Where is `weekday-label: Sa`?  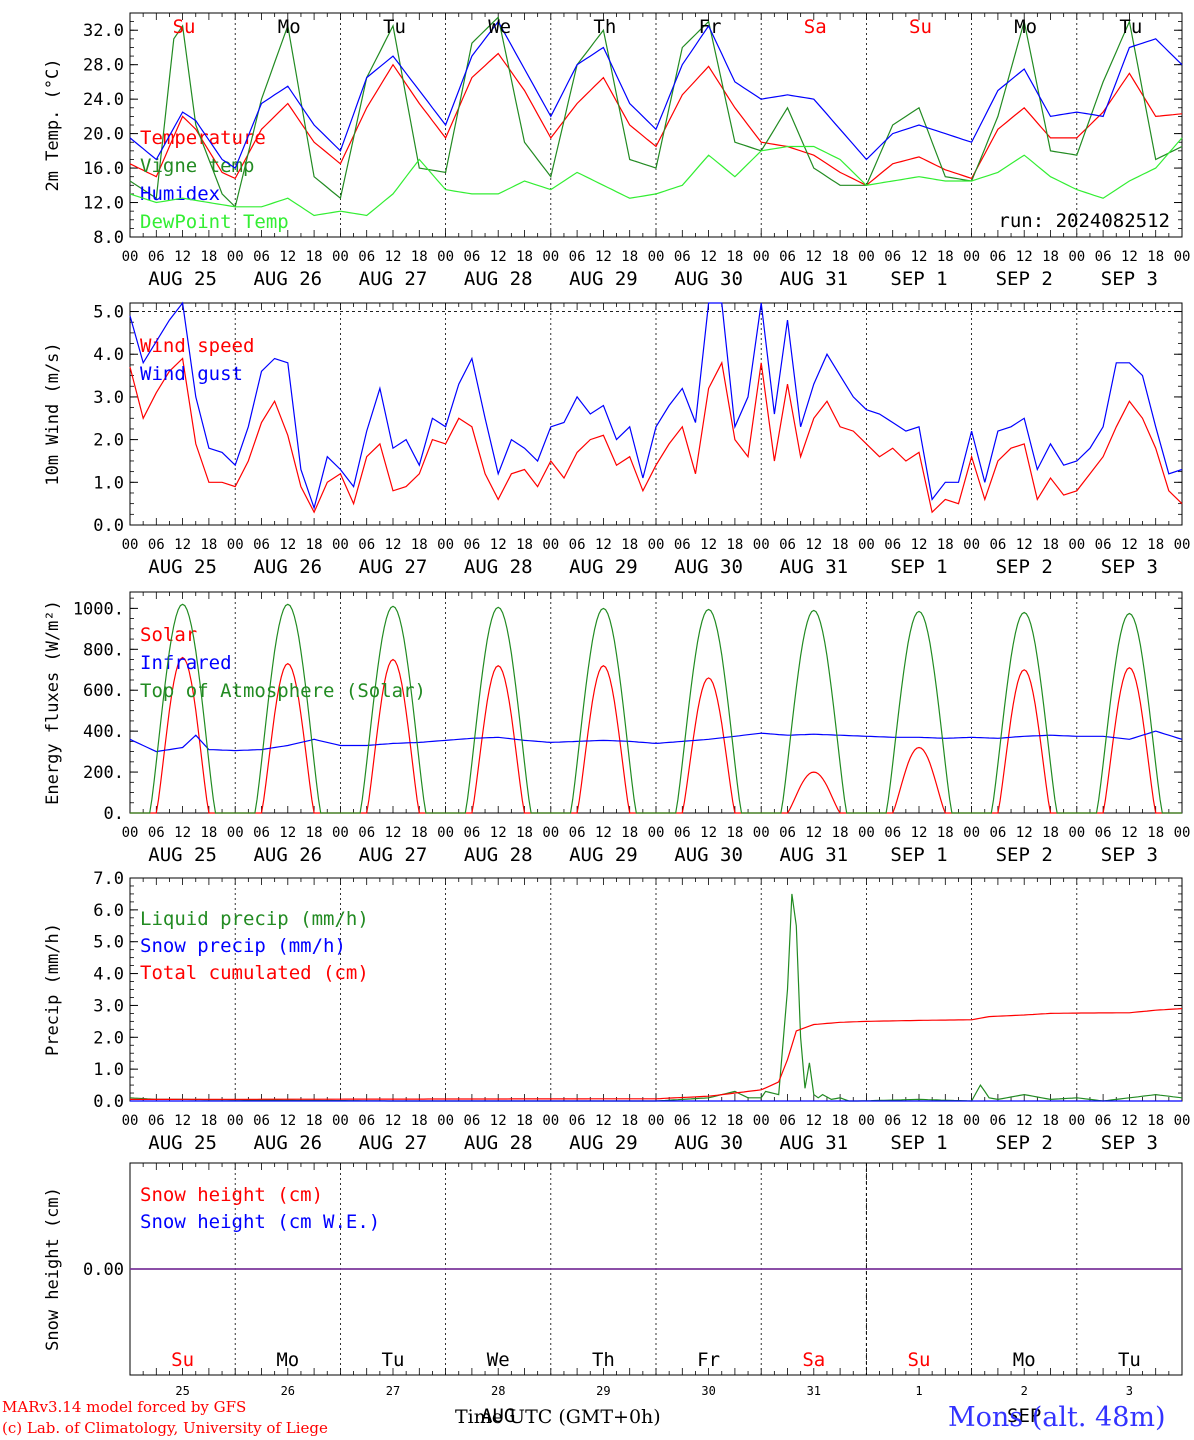 weekday-label: Sa is located at coordinates (815, 27).